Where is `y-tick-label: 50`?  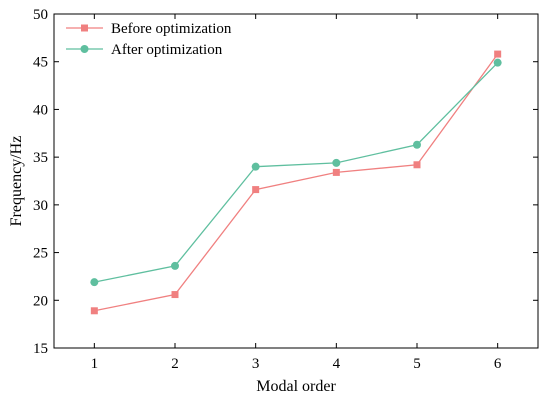 y-tick-label: 50 is located at coordinates (40, 15).